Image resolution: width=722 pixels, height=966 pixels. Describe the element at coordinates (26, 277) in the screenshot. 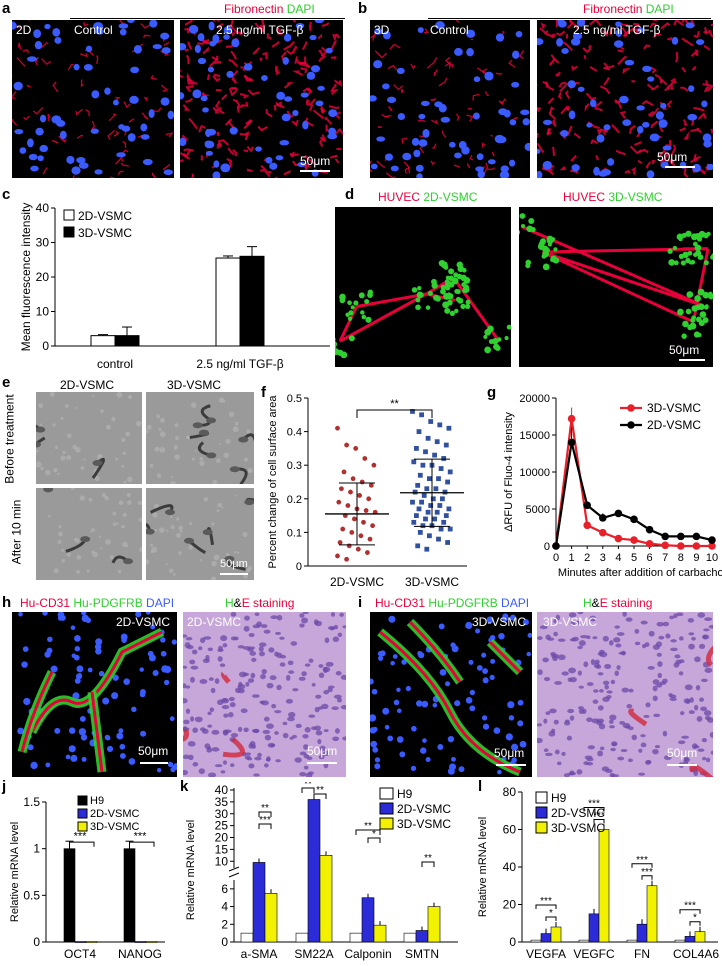

I see `y-axis-label: Mean fluorescence intensity` at that location.